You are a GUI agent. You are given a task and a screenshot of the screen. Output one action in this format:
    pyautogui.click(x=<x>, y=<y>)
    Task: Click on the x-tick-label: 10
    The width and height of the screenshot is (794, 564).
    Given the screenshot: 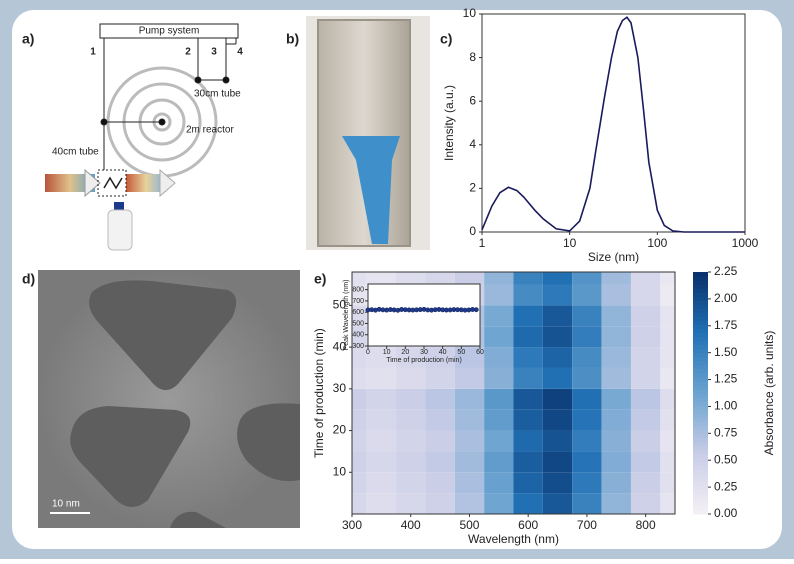 What is the action you would take?
    pyautogui.click(x=570, y=243)
    